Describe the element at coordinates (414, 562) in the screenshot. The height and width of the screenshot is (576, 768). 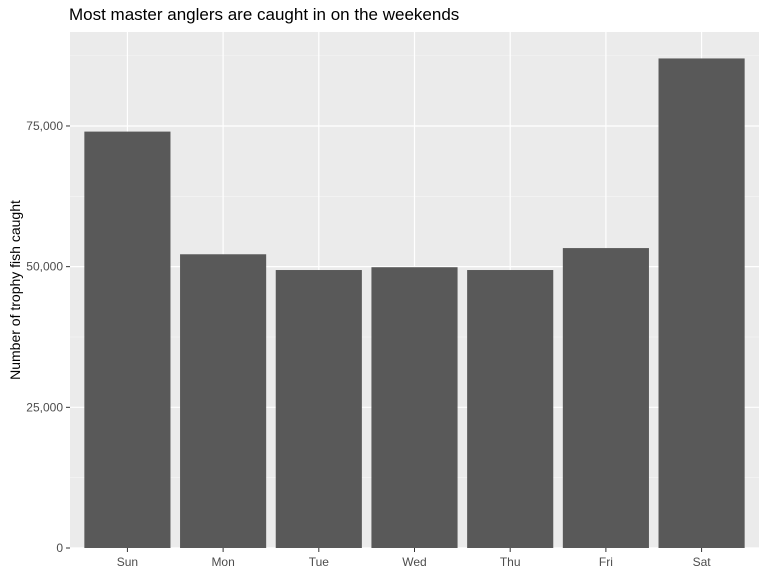
I see `x-tick-label: Wed` at that location.